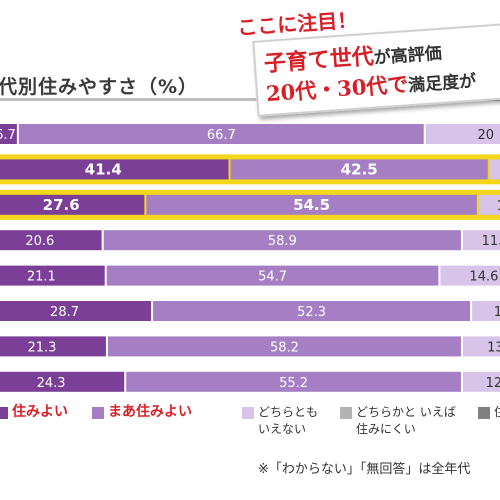  I want to click on data-label-r5-s1: 21.1, so click(41, 277).